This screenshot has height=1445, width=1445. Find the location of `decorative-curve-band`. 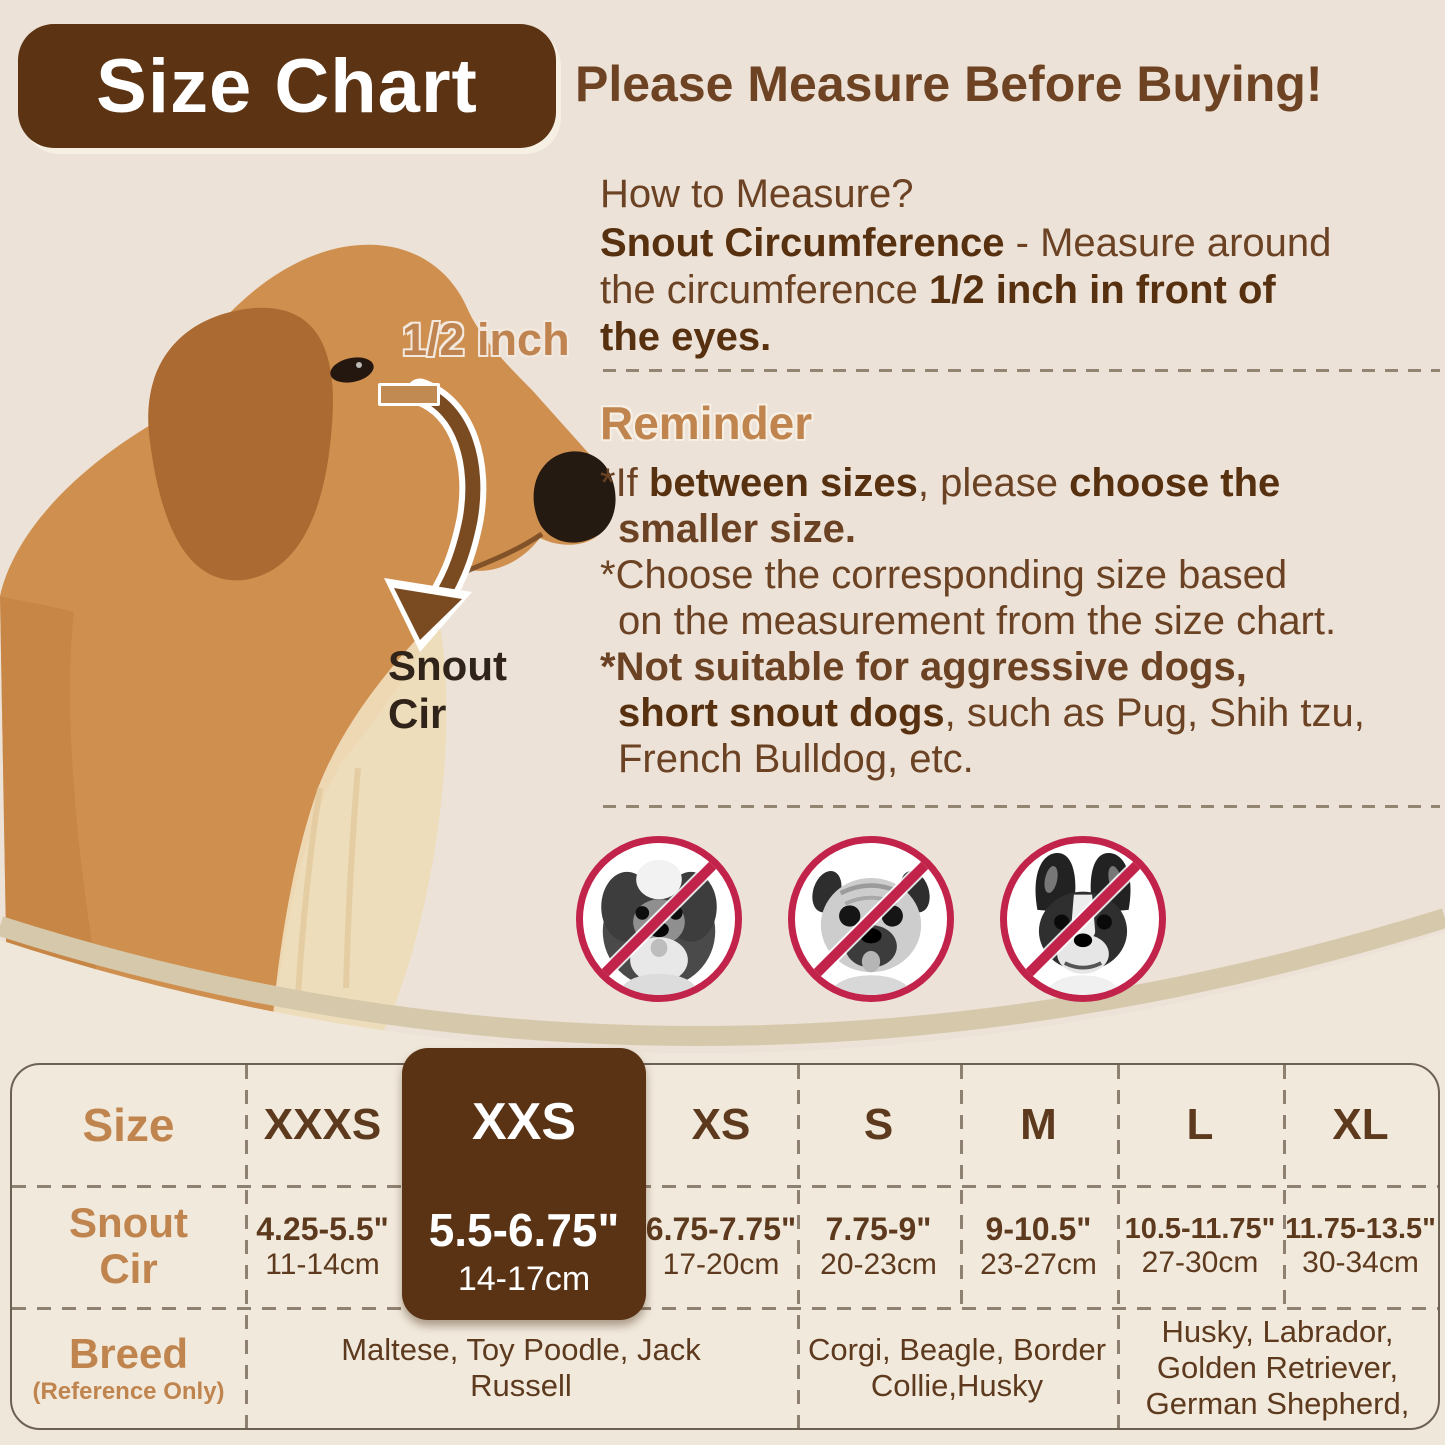

decorative-curve-band is located at coordinates (722, 984).